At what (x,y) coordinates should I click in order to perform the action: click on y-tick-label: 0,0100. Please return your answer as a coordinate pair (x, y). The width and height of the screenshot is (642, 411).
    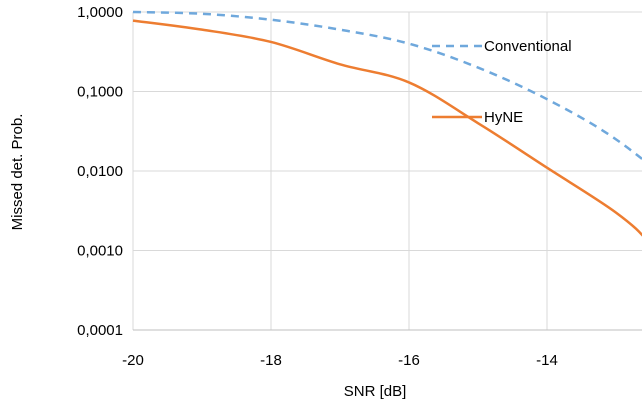
    Looking at the image, I should click on (100, 171).